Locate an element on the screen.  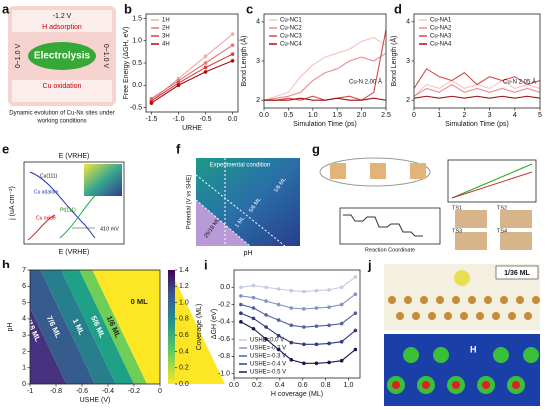
x-axis-label: H coverage (ML) is located at coordinates (297, 394).